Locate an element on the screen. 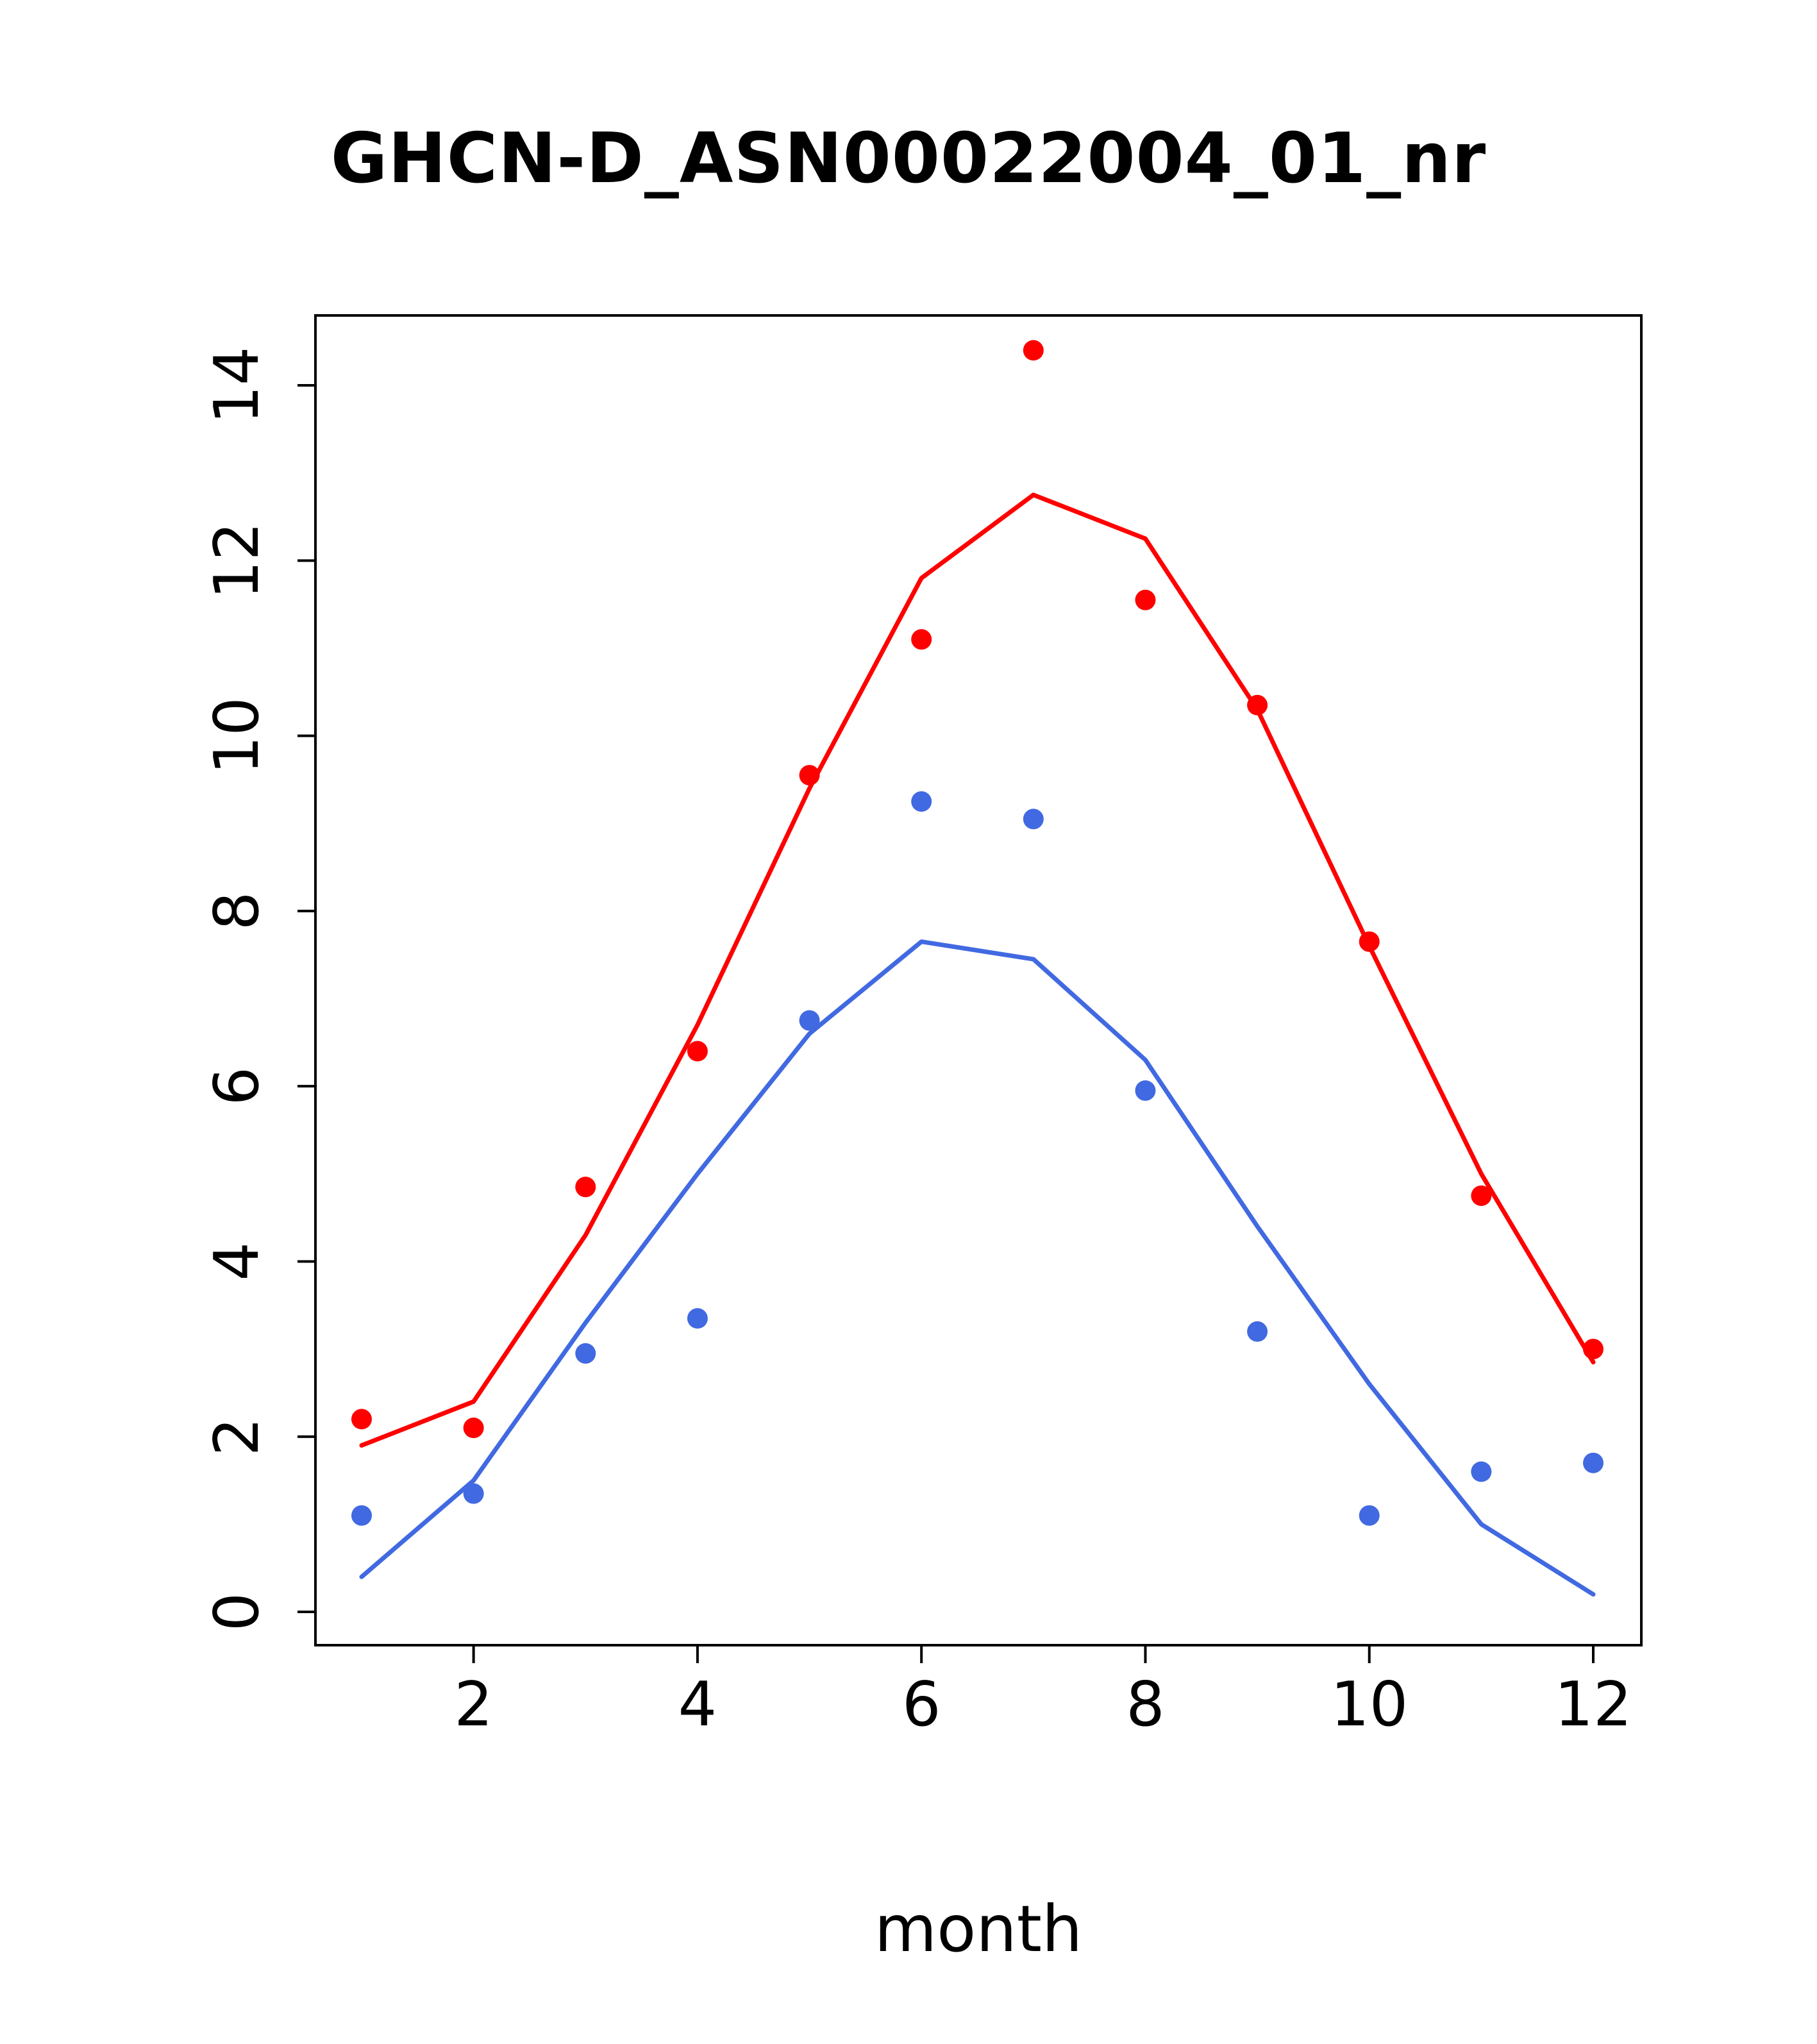  y-tick-label: 12 is located at coordinates (237, 561).